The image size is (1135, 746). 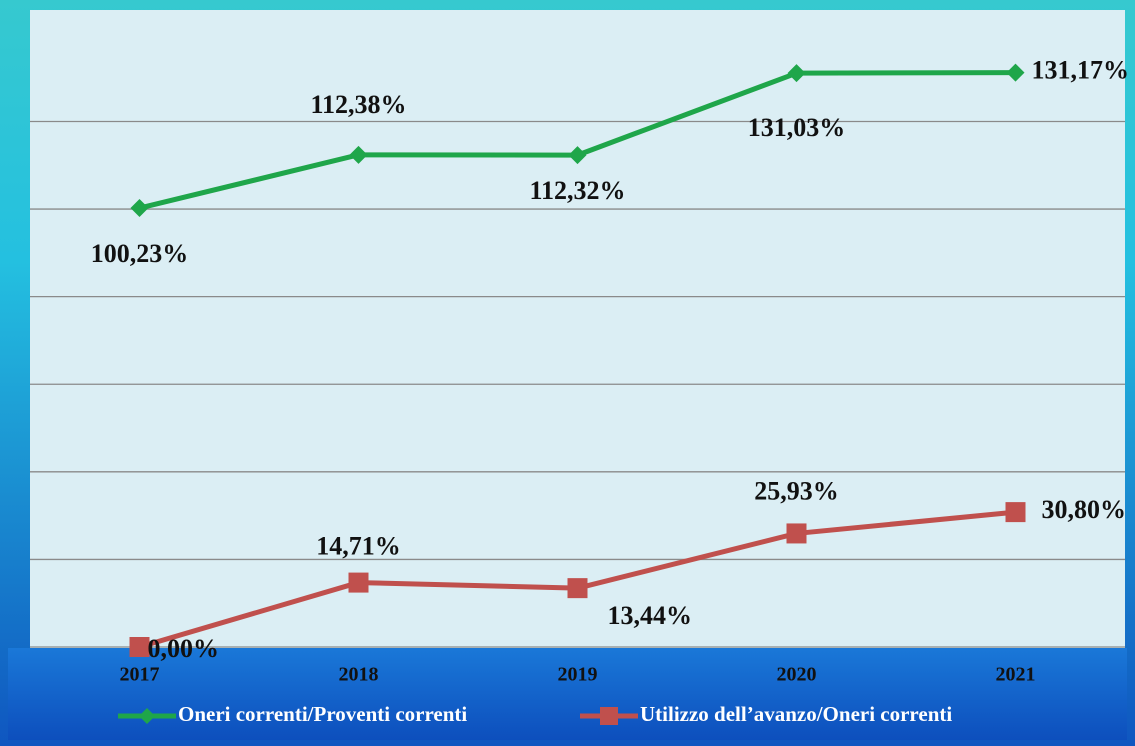 I want to click on data-label: 30,80%, so click(x=1084, y=509).